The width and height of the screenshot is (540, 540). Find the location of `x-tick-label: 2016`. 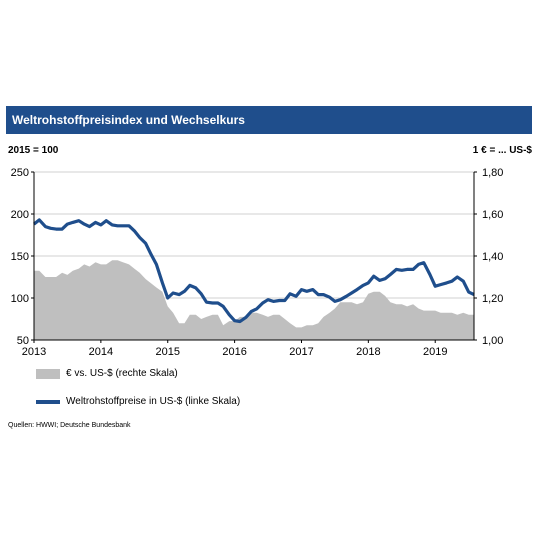

x-tick-label: 2016 is located at coordinates (234, 352).